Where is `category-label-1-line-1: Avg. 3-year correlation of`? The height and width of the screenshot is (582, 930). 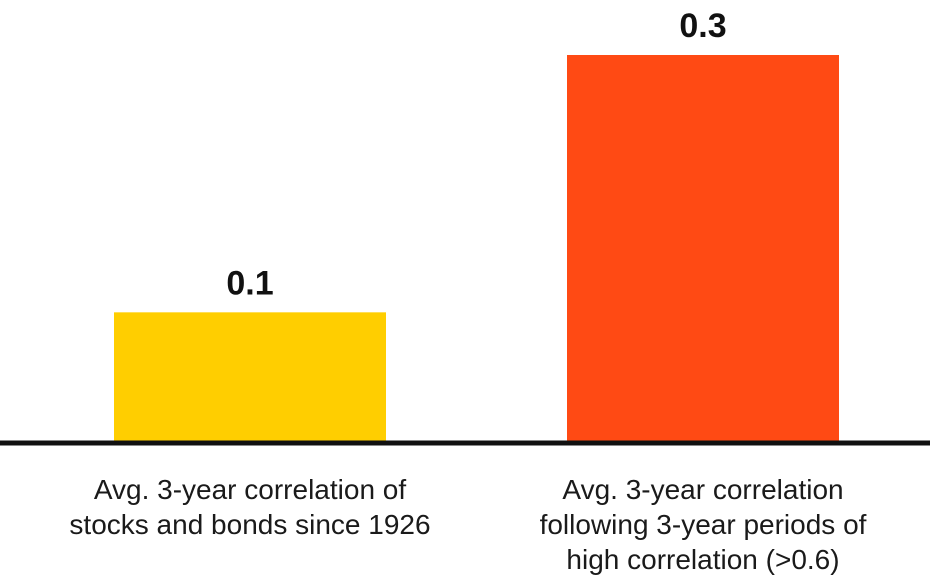
category-label-1-line-1: Avg. 3-year correlation of is located at coordinates (250, 489).